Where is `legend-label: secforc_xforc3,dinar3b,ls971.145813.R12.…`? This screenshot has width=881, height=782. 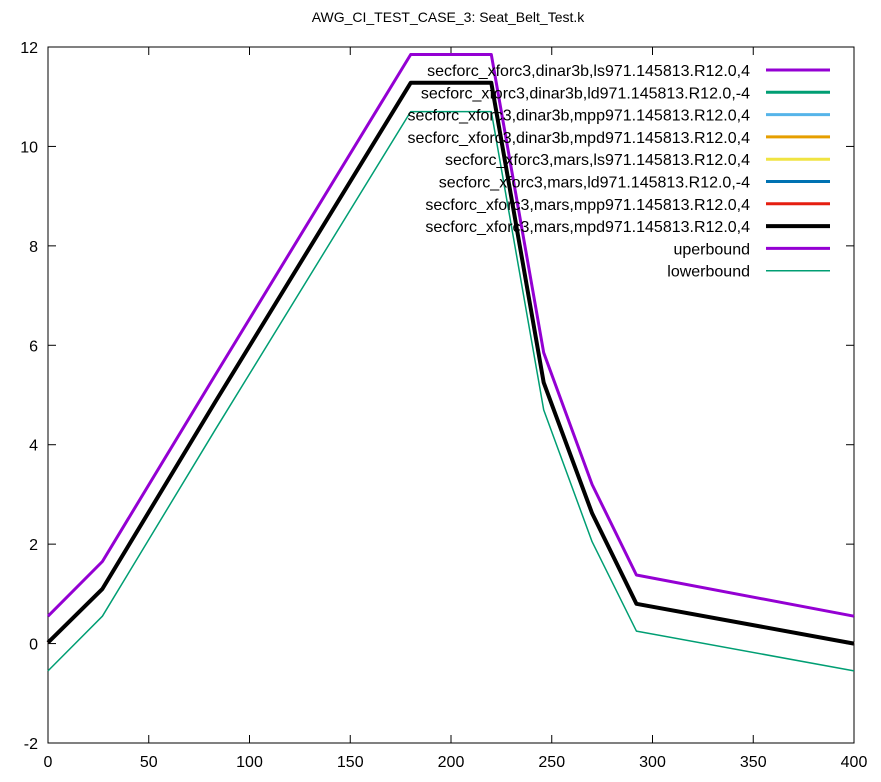
legend-label: secforc_xforc3,dinar3b,ls971.145813.R12.… is located at coordinates (588, 71).